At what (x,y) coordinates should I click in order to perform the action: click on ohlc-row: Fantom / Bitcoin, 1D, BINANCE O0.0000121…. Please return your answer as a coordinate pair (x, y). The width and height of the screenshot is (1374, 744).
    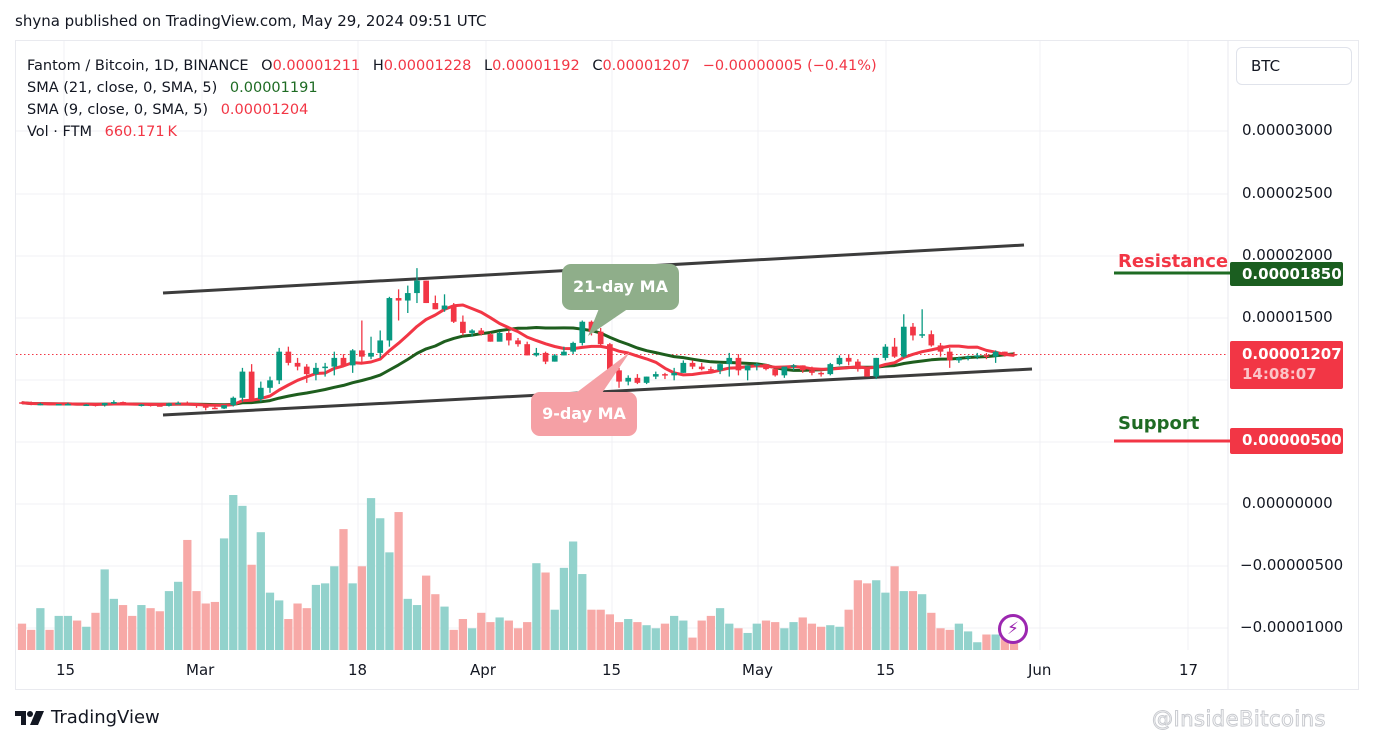
    Looking at the image, I should click on (452, 66).